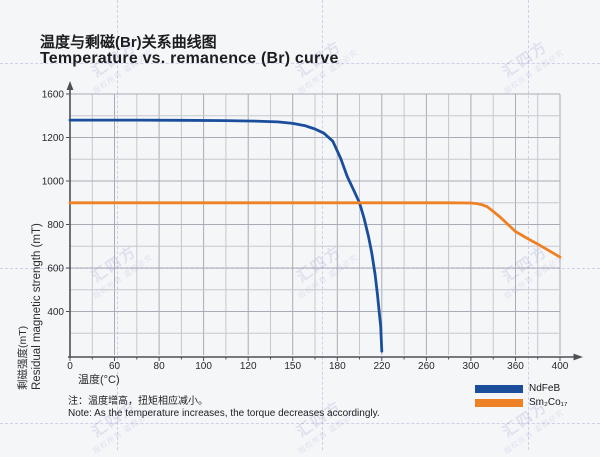 The width and height of the screenshot is (600, 457). Describe the element at coordinates (471, 366) in the screenshot. I see `svg-text: 300` at that location.